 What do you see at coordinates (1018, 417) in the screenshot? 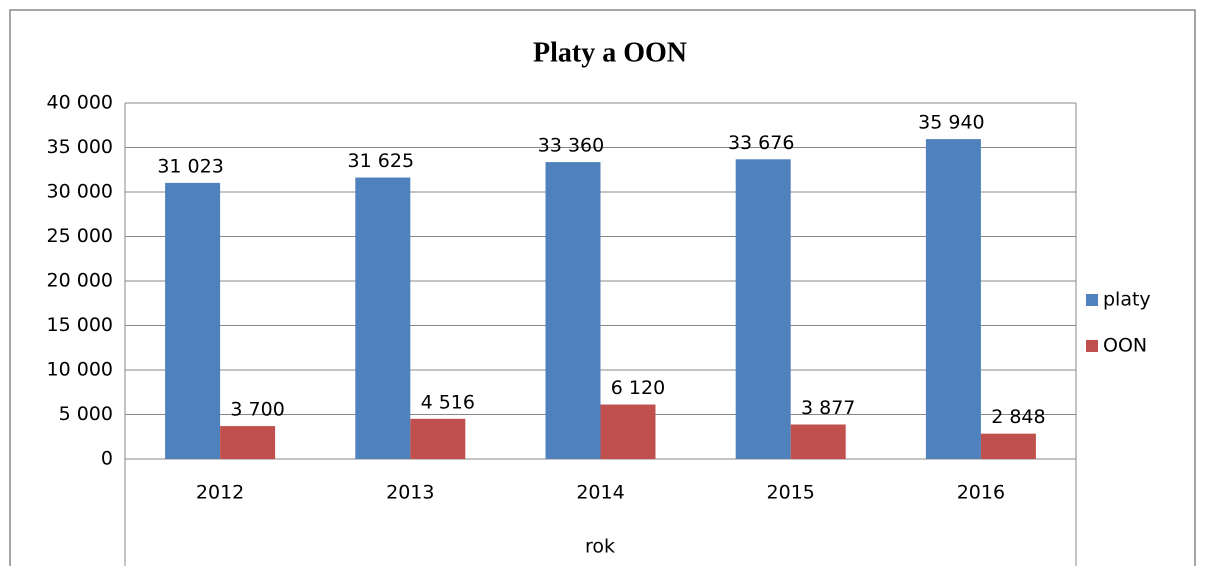
I see `data-label: 2 848` at bounding box center [1018, 417].